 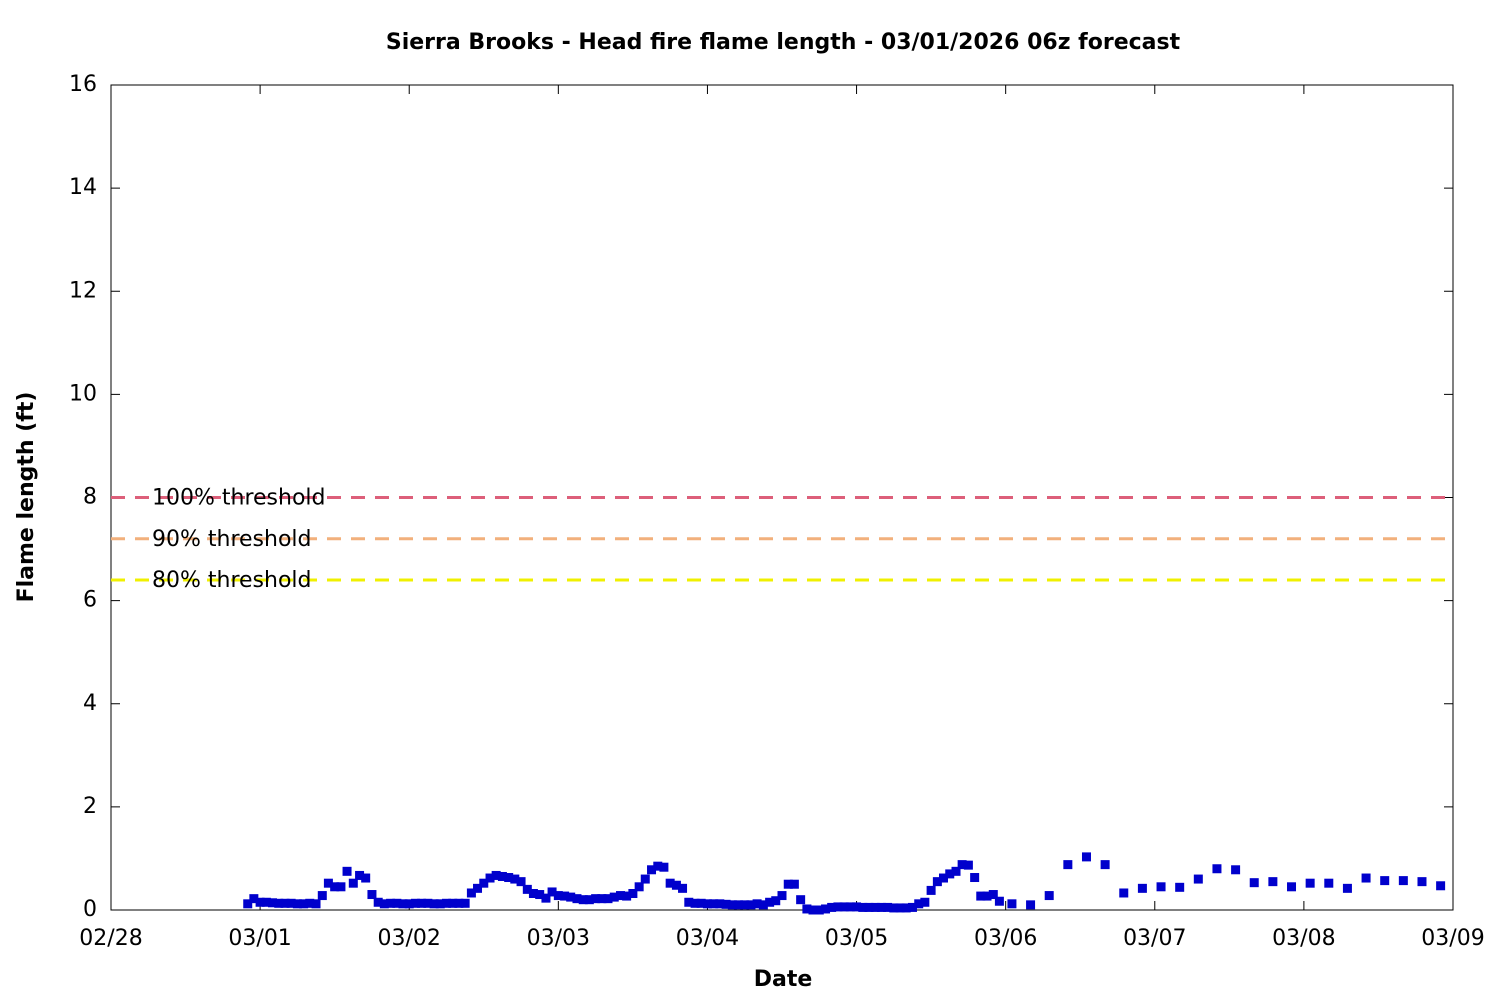 I want to click on threshold-label: 100% threshold, so click(x=239, y=498).